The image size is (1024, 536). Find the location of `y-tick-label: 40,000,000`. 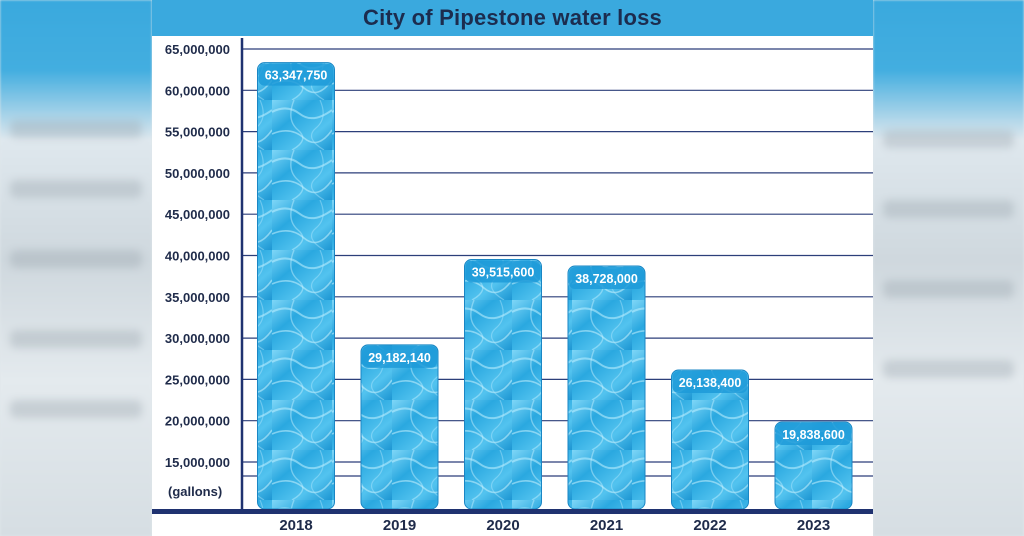

y-tick-label: 40,000,000 is located at coordinates (197, 256).